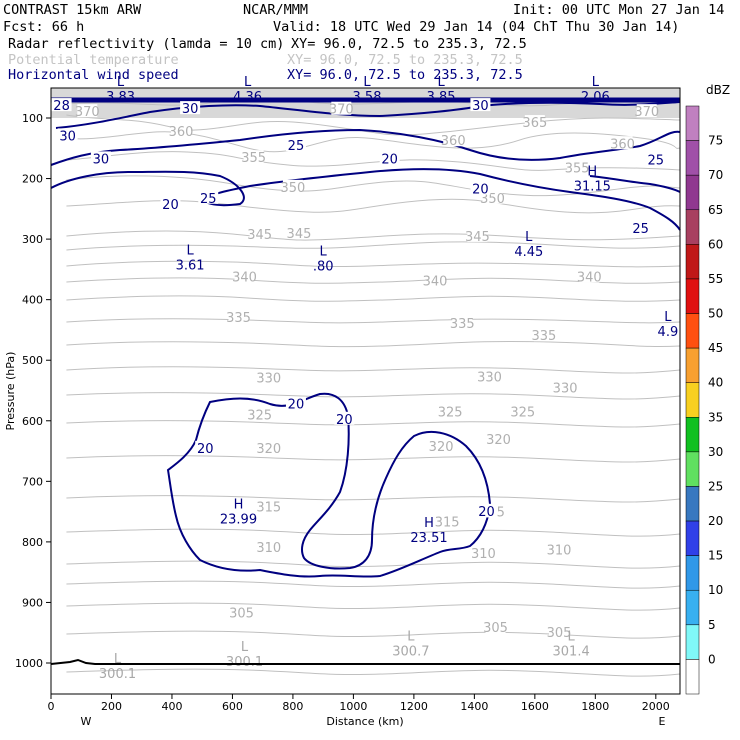 Image resolution: width=740 pixels, height=740 pixels. Describe the element at coordinates (622, 144) in the screenshot. I see `contour-label: 360` at that location.